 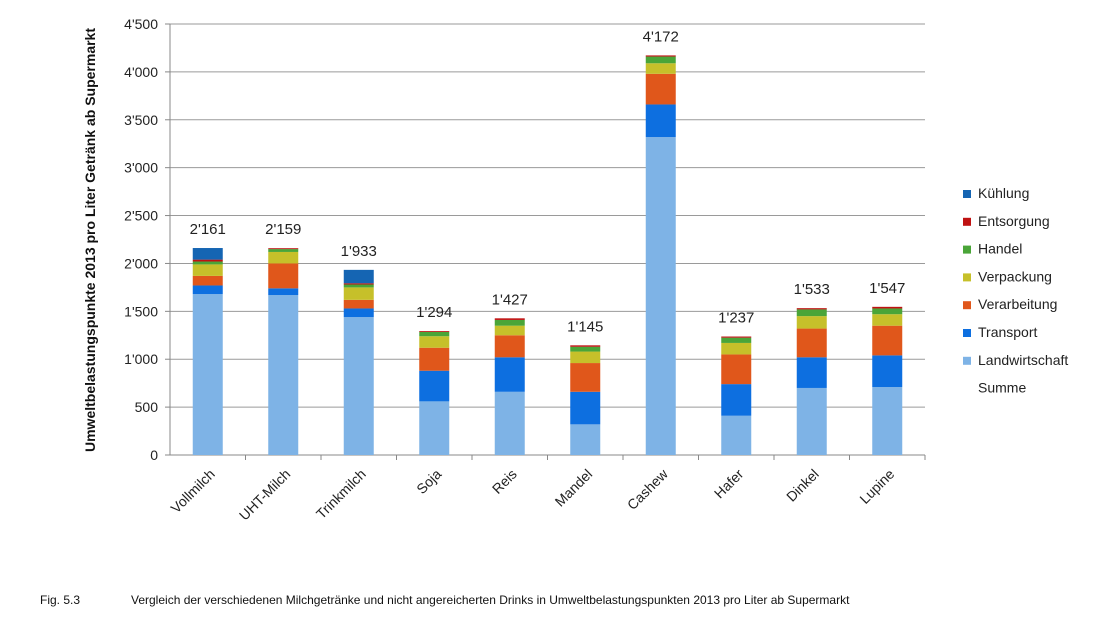 I want to click on total-label: 1'237, so click(x=736, y=318).